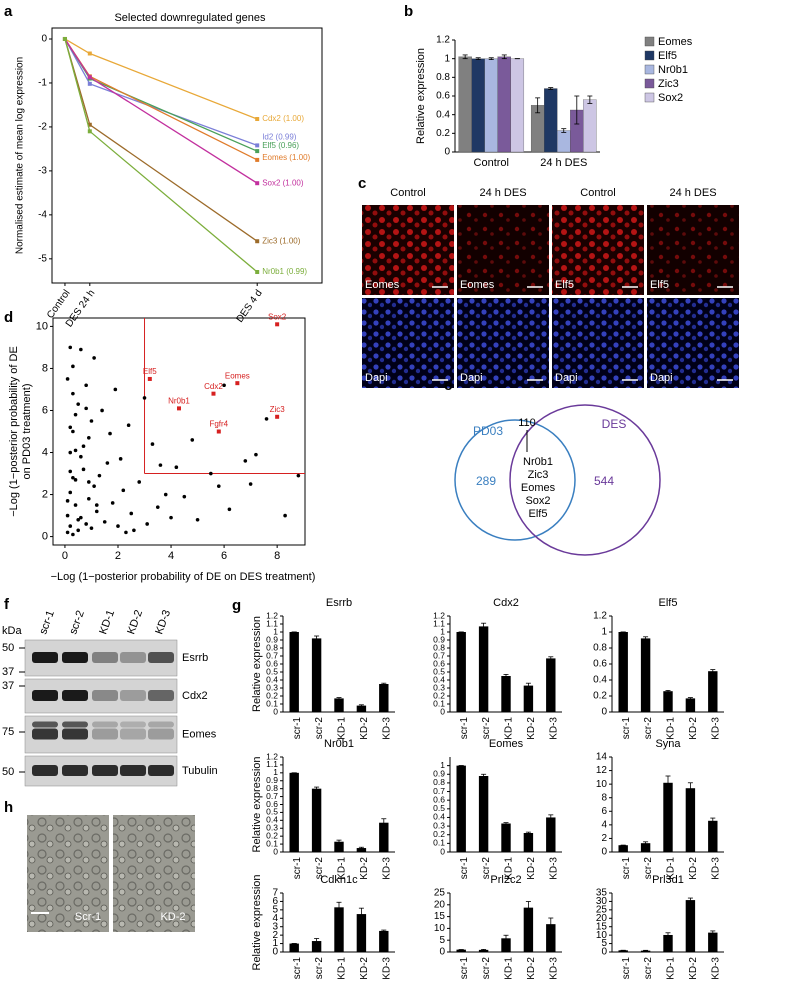 The image size is (788, 1002). What do you see at coordinates (161, 140) in the screenshot?
I see `series-line` at bounding box center [161, 140].